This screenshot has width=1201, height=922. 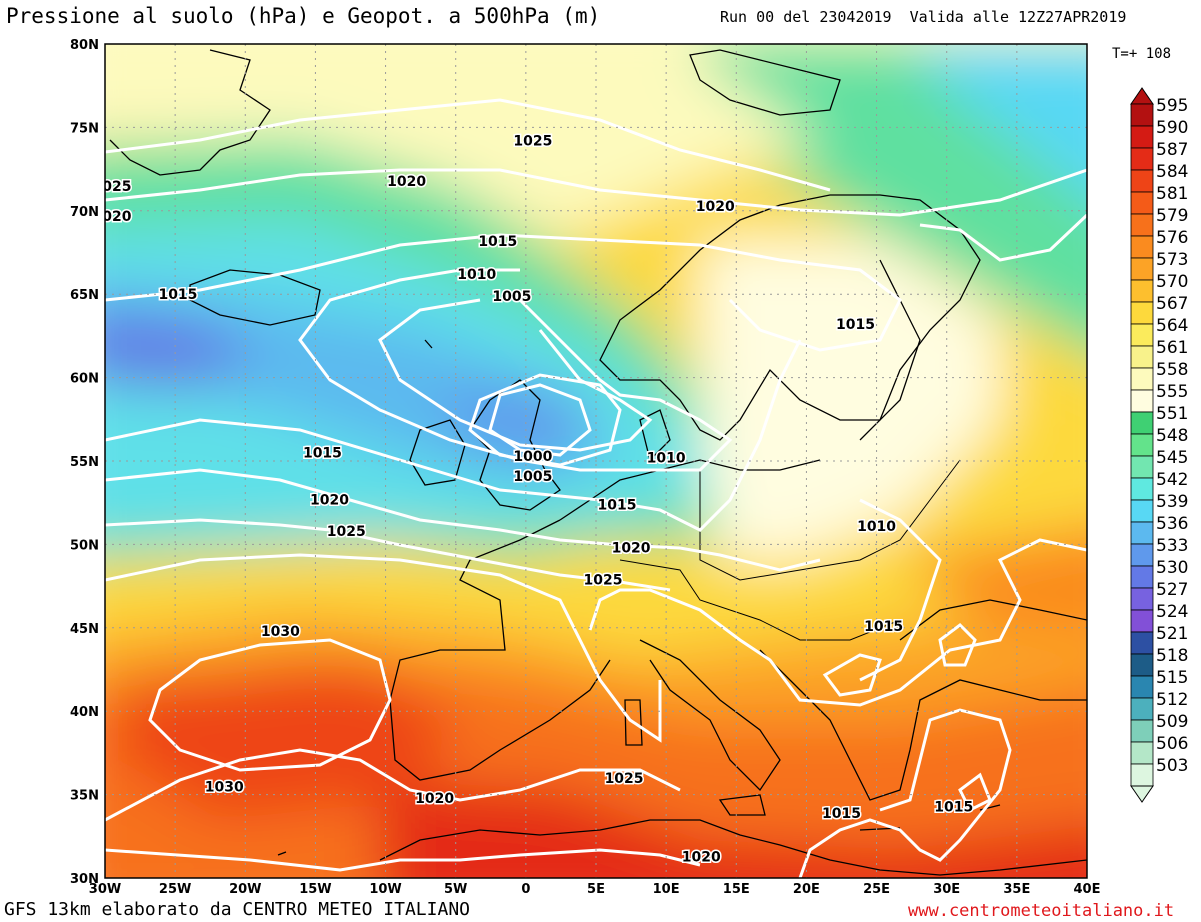 I want to click on isobar-label: 1005, so click(x=511, y=297).